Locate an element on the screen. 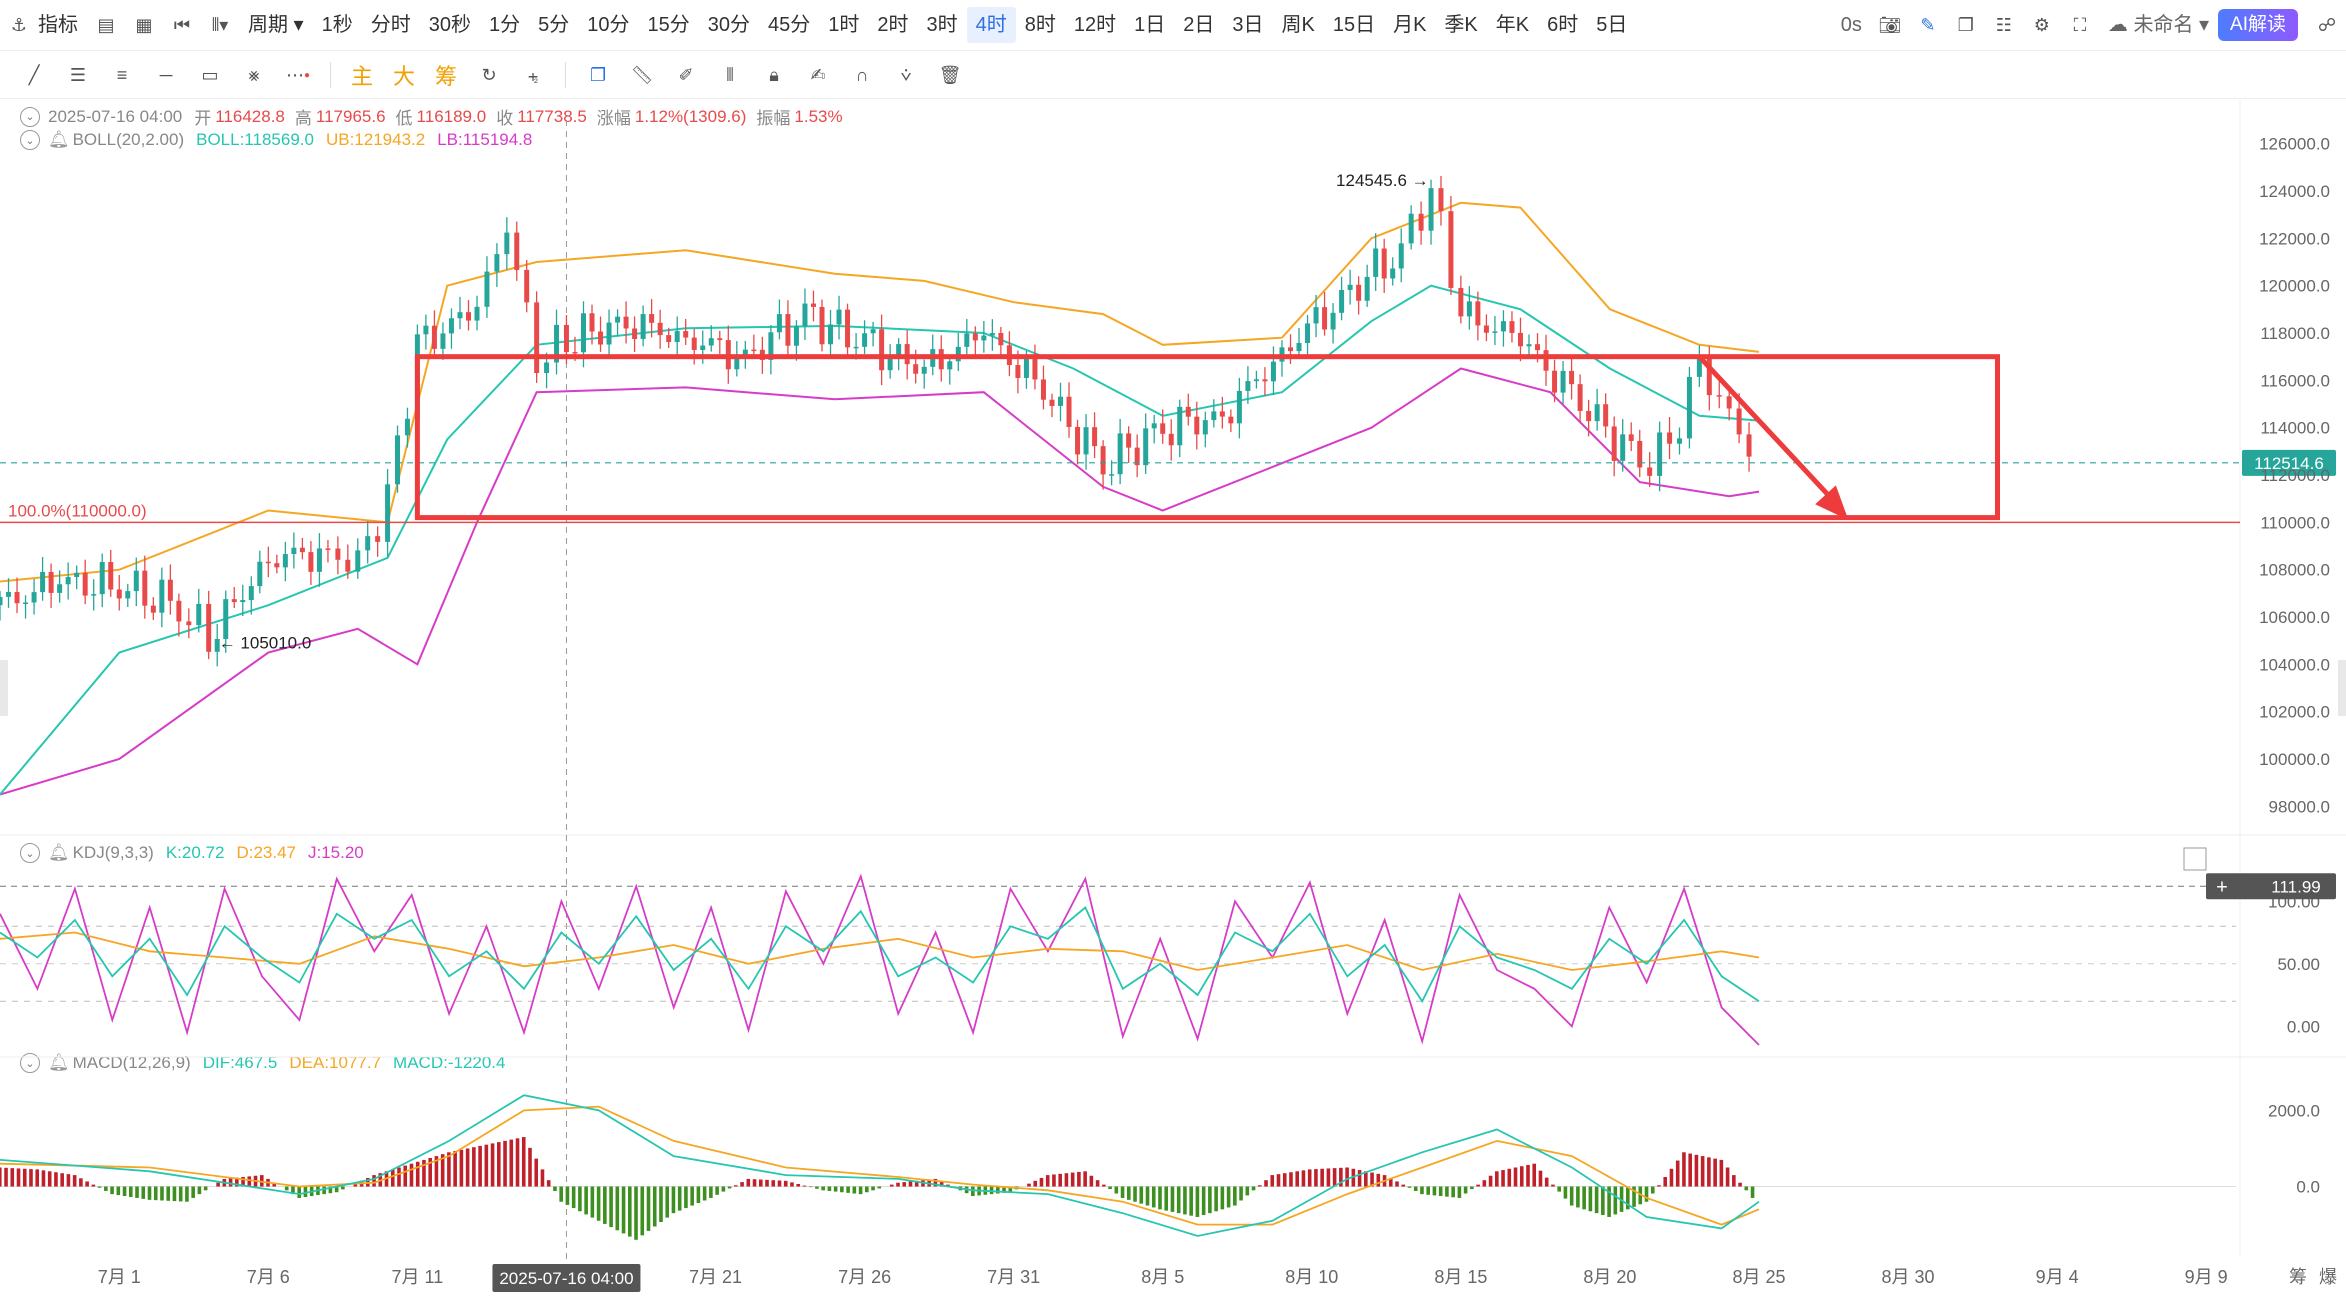 The width and height of the screenshot is (2346, 1296). period-5: 10分 is located at coordinates (608, 25).